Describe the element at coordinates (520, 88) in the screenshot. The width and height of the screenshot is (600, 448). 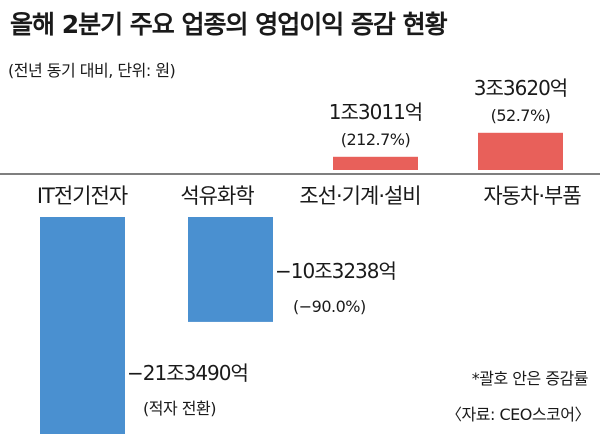
I see `value-label-3: 3조3620억` at that location.